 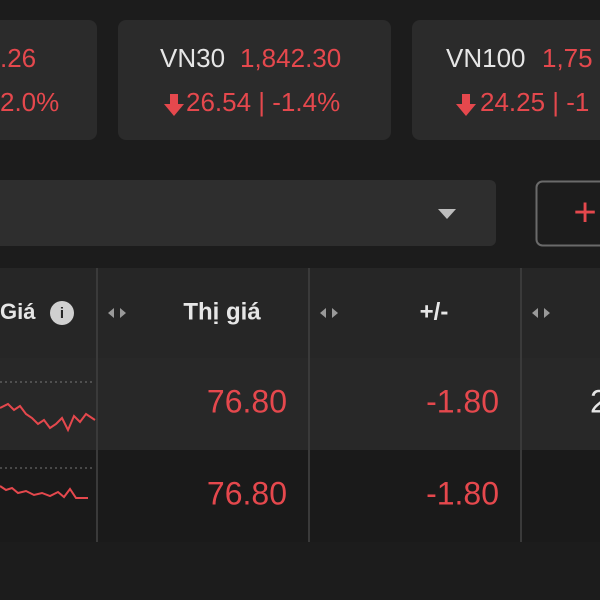 I want to click on index-change: 2.0%, so click(x=29, y=102).